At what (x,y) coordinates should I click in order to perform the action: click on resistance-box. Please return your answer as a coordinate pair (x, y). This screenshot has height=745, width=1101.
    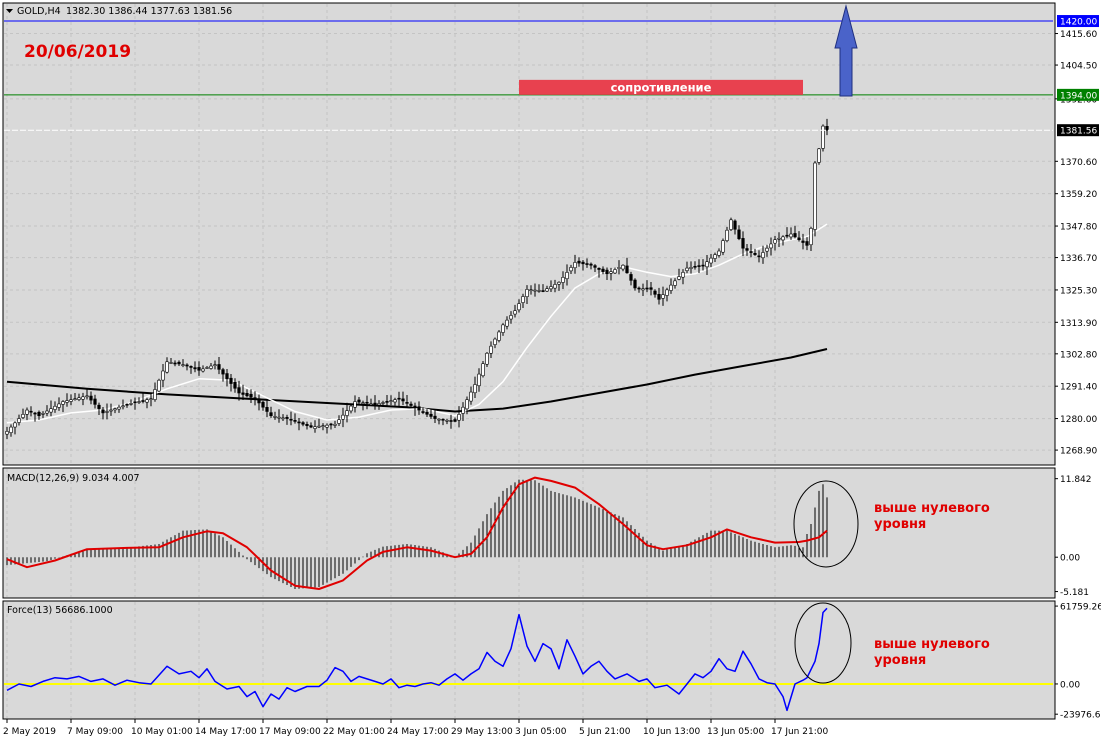
    Looking at the image, I should click on (661, 87).